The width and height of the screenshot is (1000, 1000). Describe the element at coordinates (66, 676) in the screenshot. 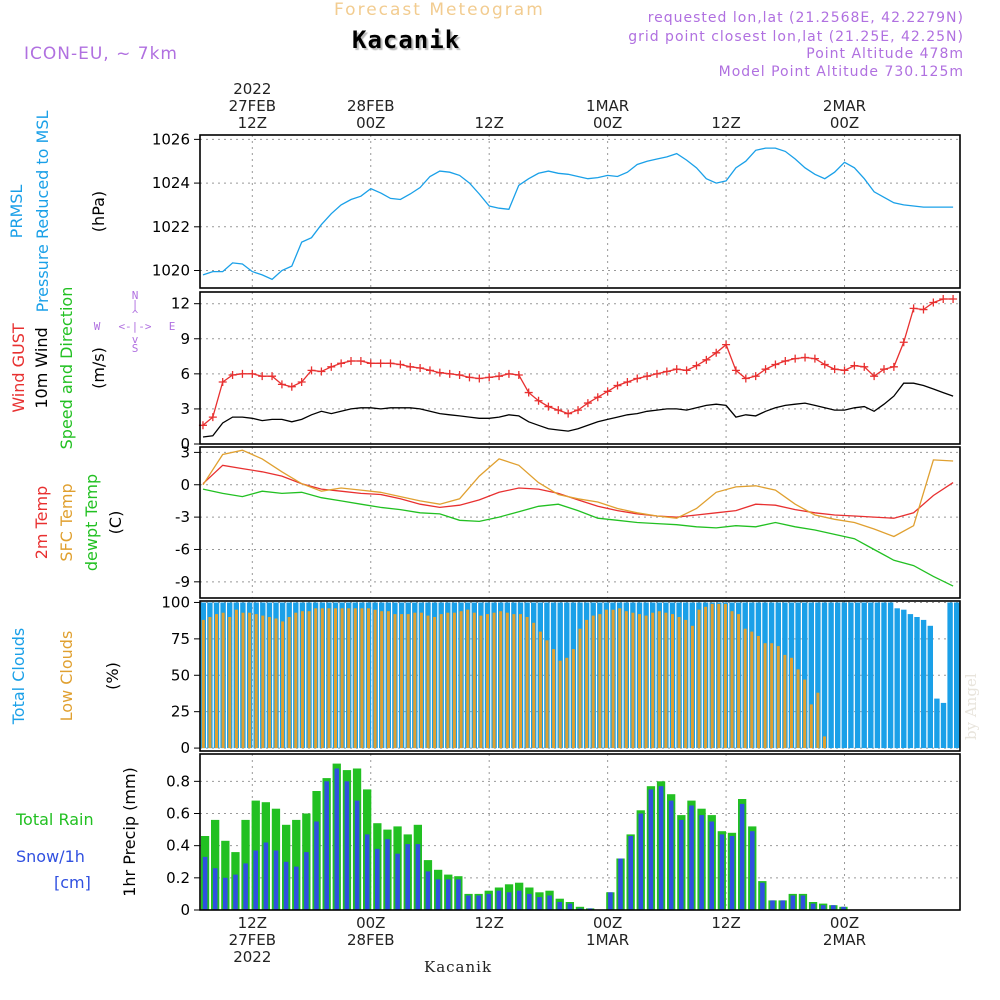

I see `y-axis-label: Low Clouds` at that location.